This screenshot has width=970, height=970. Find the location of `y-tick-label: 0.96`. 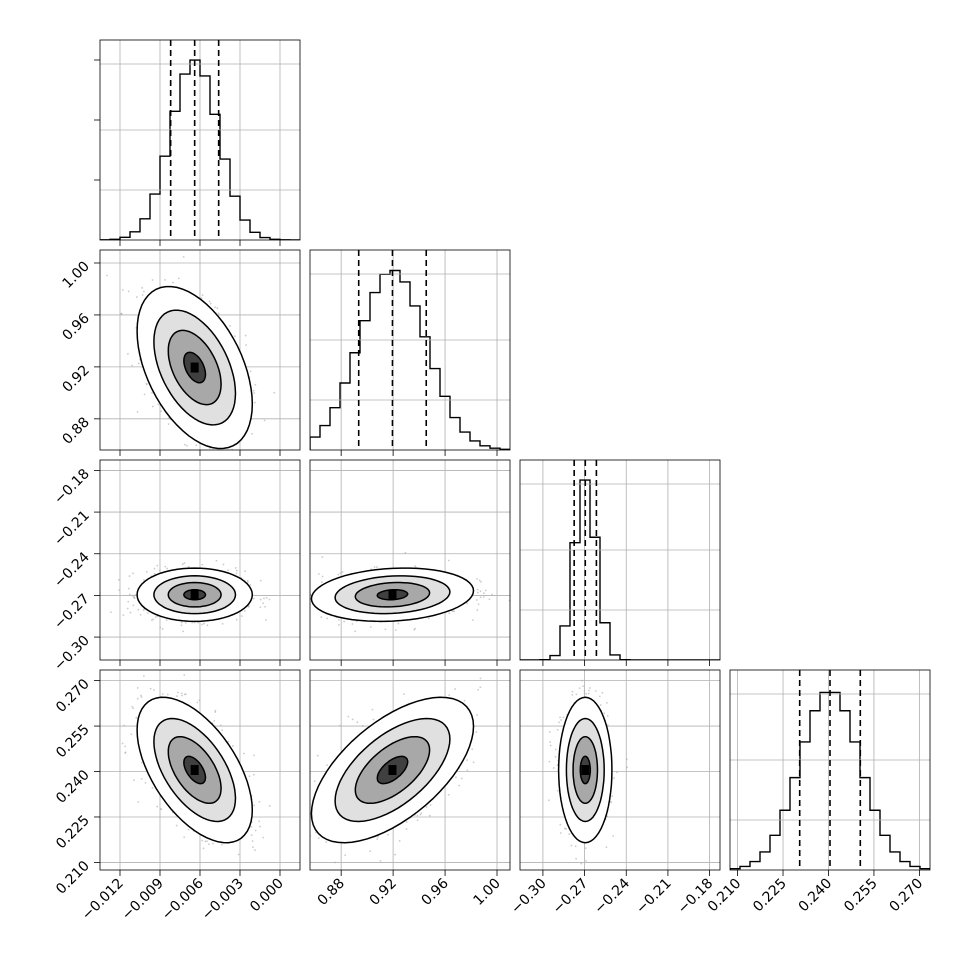

y-tick-label: 0.96 is located at coordinates (75, 326).